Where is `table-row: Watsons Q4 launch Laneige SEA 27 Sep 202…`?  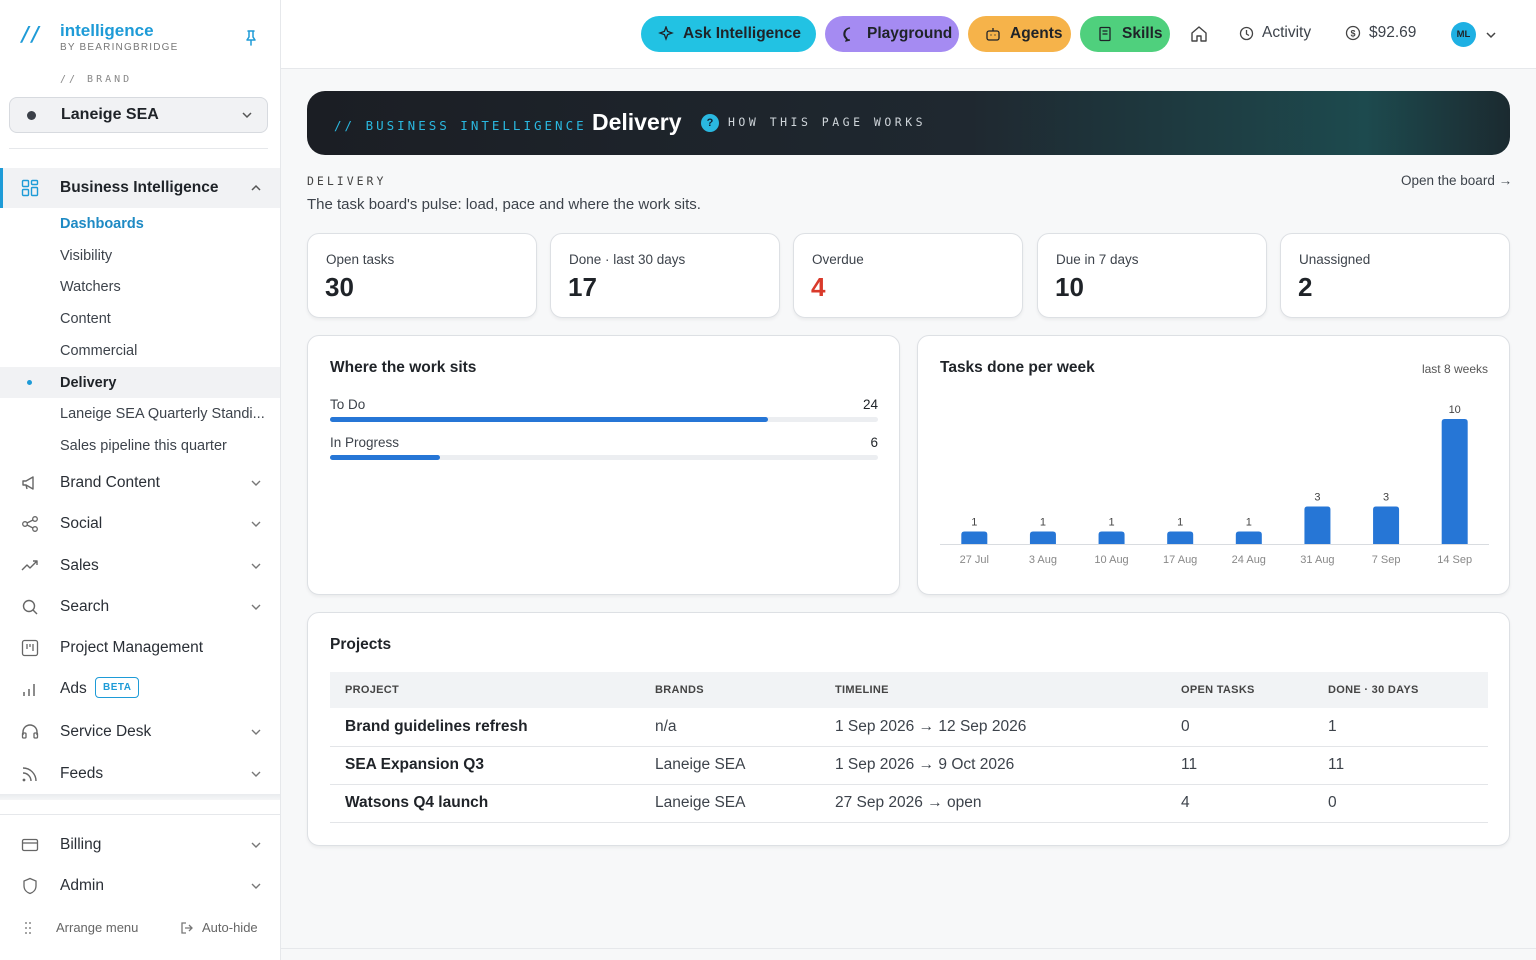
table-row: Watsons Q4 launch Laneige SEA 27 Sep 202… is located at coordinates (909, 804).